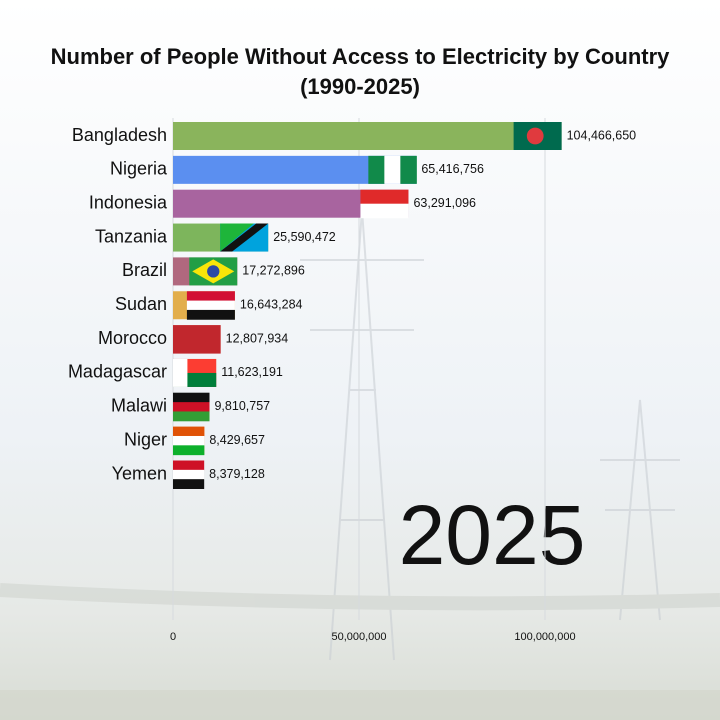 The height and width of the screenshot is (720, 720). Describe the element at coordinates (358, 637) in the screenshot. I see `x-tick-label: 50,000,000` at that location.